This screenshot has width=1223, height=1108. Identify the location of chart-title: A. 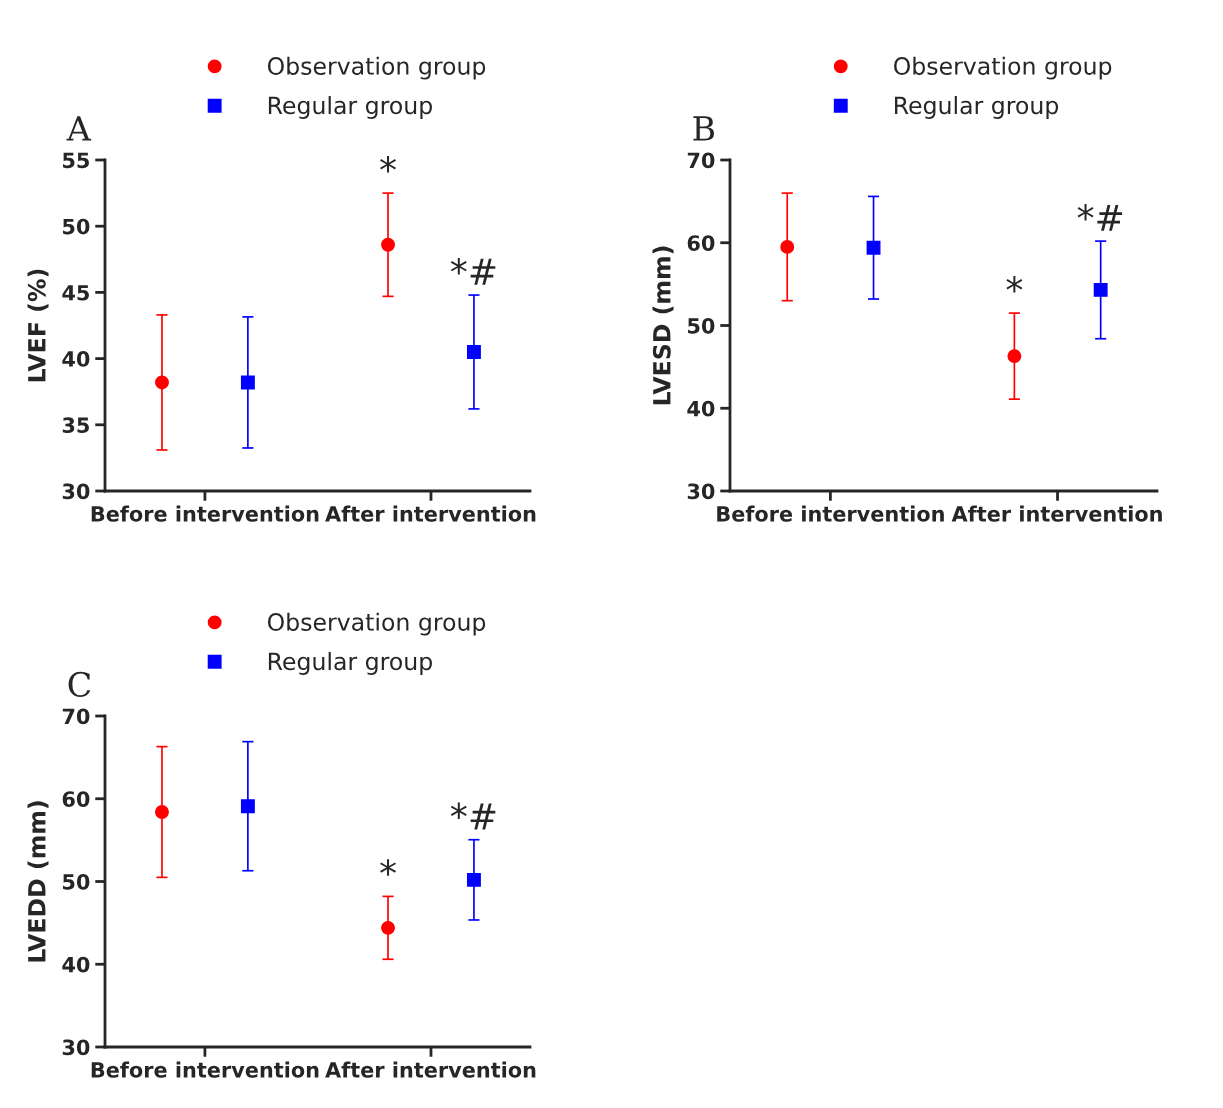
(79, 128).